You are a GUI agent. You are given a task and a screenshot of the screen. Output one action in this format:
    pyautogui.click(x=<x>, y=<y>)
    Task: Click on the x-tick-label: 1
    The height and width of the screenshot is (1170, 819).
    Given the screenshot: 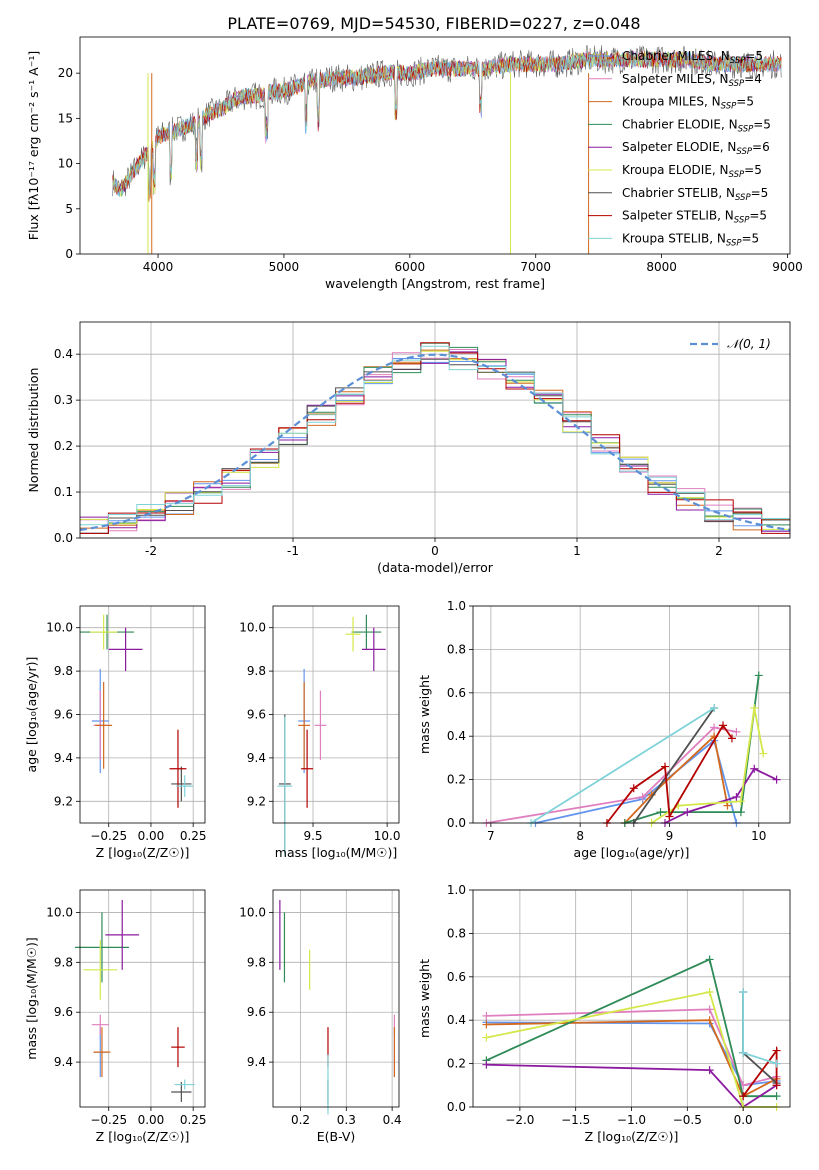 What is the action you would take?
    pyautogui.click(x=577, y=551)
    